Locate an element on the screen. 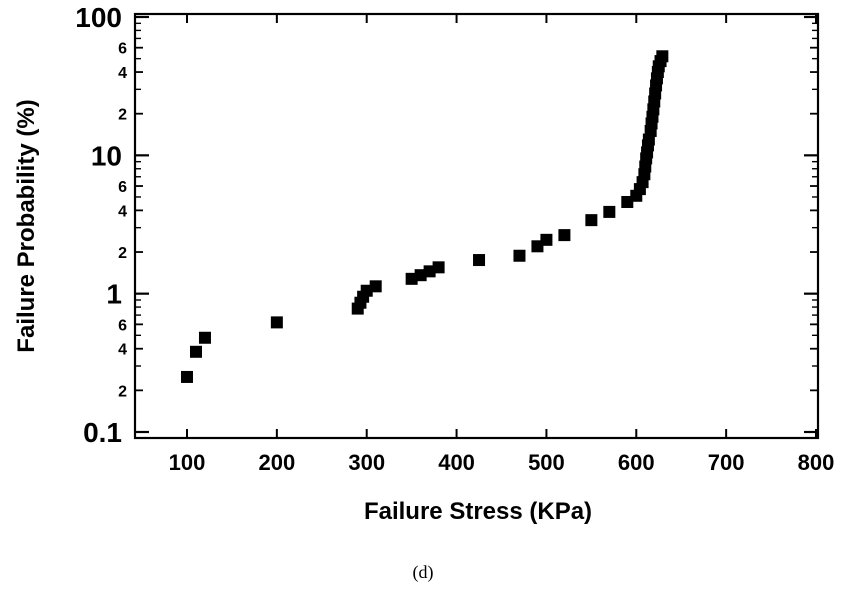 This screenshot has width=845, height=591. y-axis-title: Failure Probability (%) is located at coordinates (26, 225).